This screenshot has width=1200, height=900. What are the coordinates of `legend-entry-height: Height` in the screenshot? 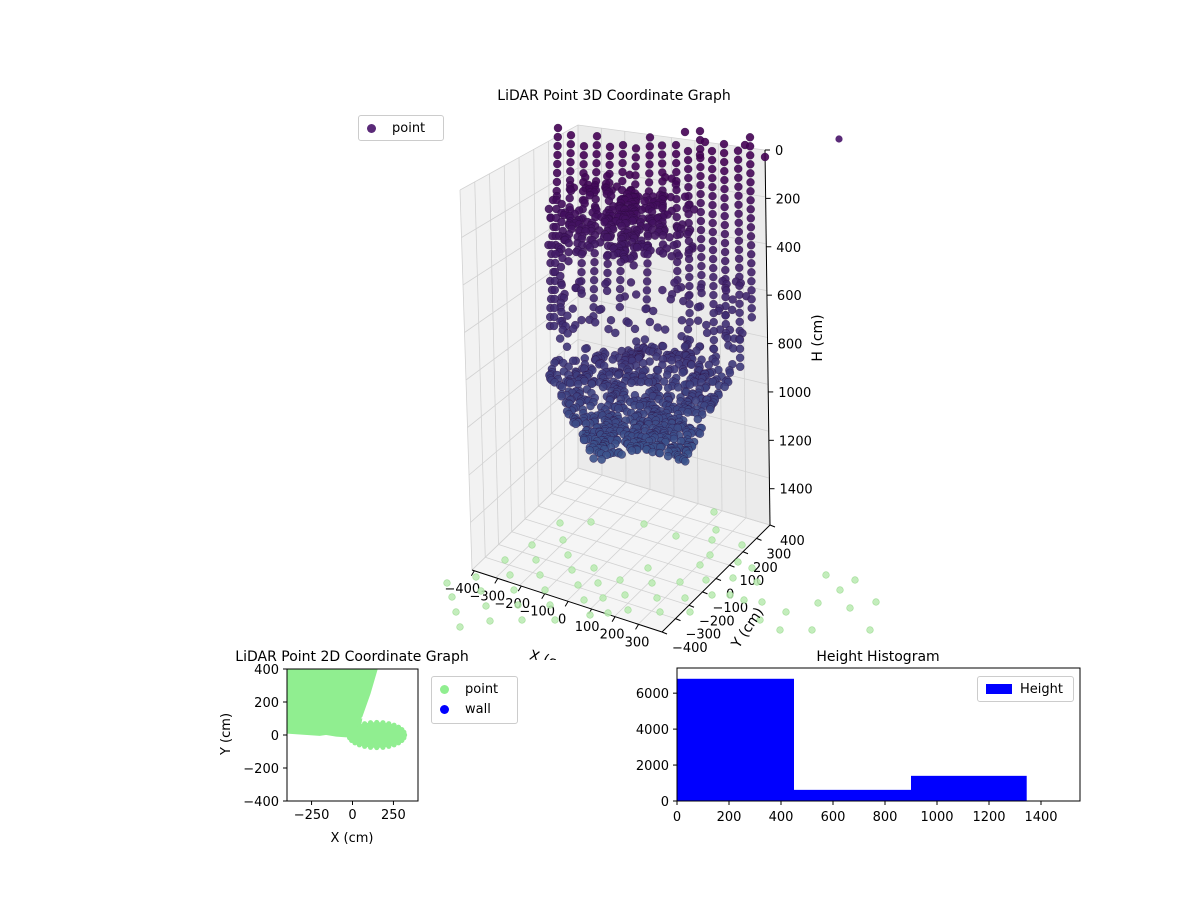 It's located at (1025, 689).